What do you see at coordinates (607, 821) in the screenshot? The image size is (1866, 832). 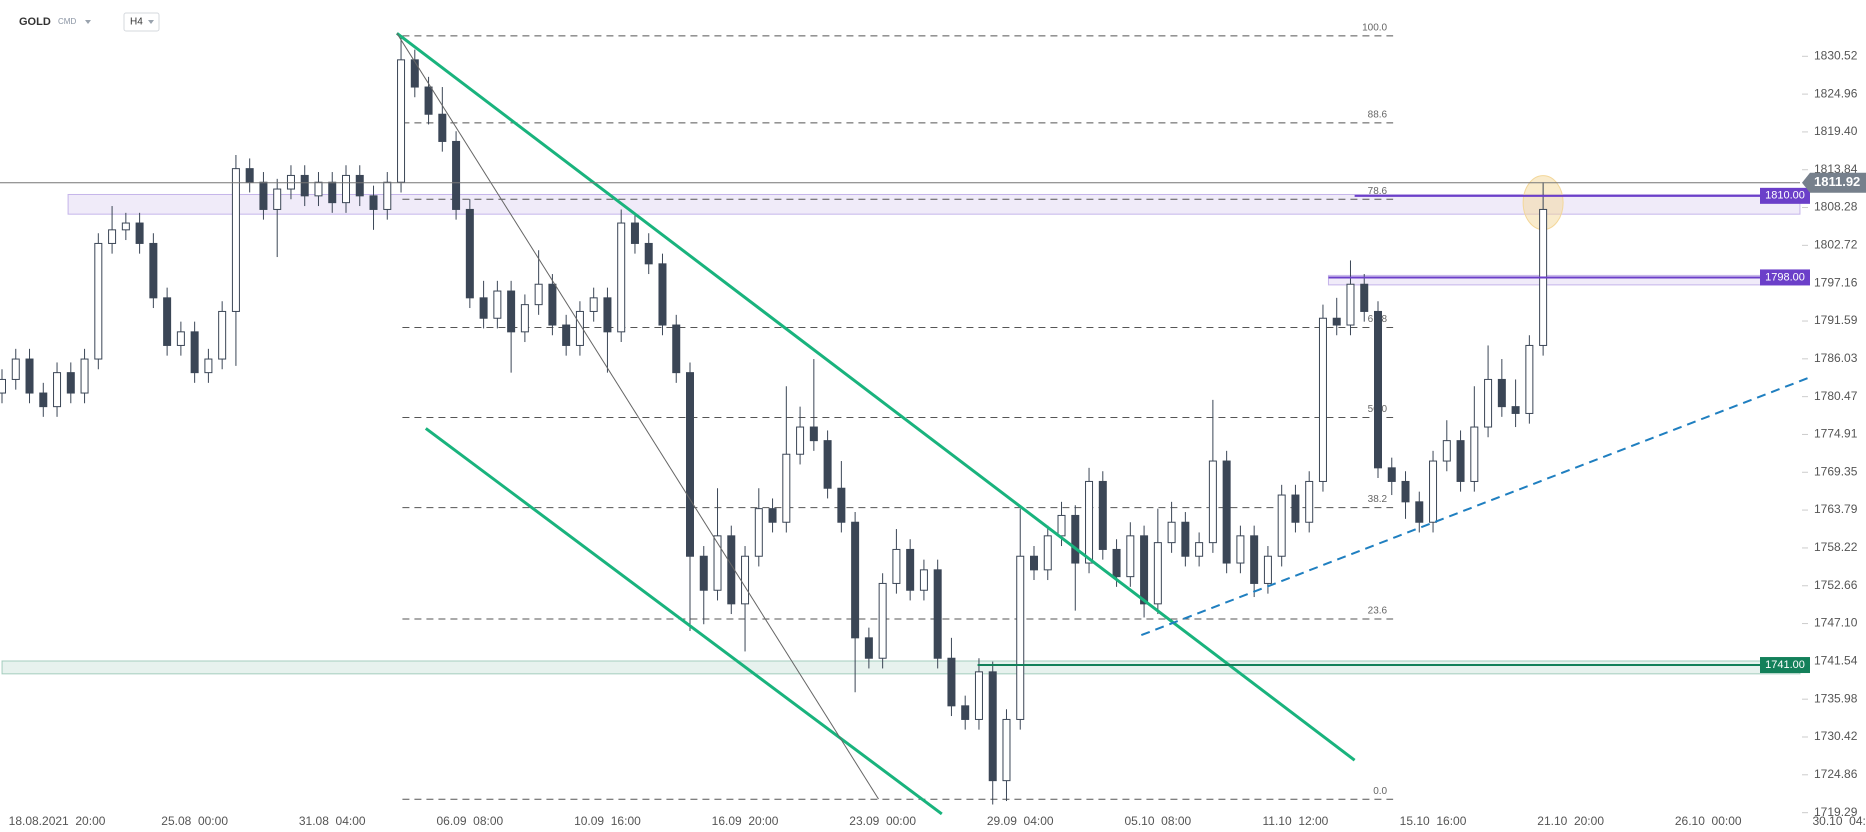 I see `x-tick-label: 10.09 16:00` at bounding box center [607, 821].